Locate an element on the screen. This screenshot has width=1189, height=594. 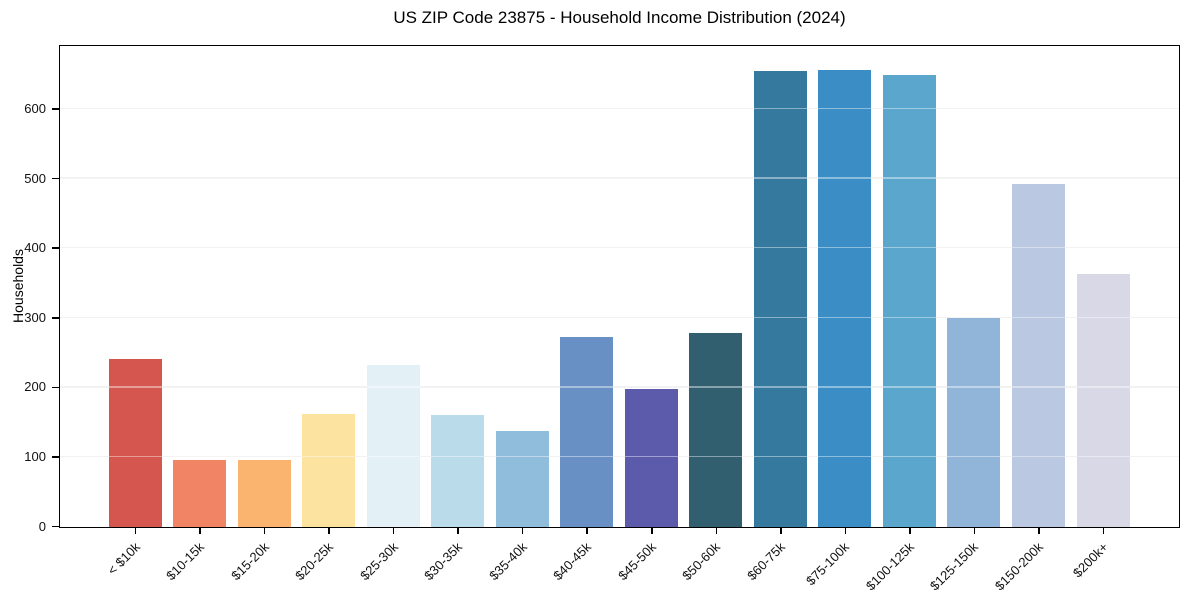
x-tick-label: $40-45k is located at coordinates (572, 561).